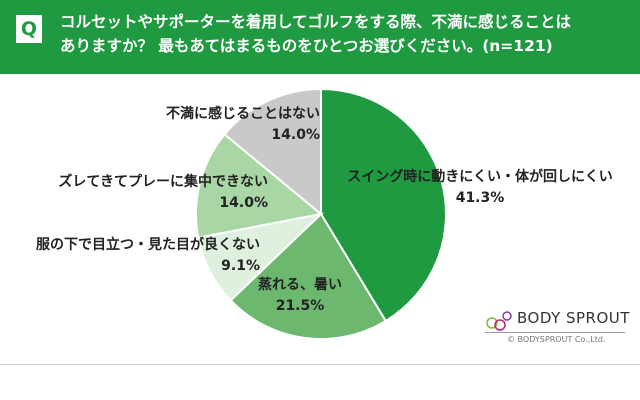 The height and width of the screenshot is (400, 640). I want to click on copyright: © BODYSPROUT Co.,Ltd., so click(556, 339).